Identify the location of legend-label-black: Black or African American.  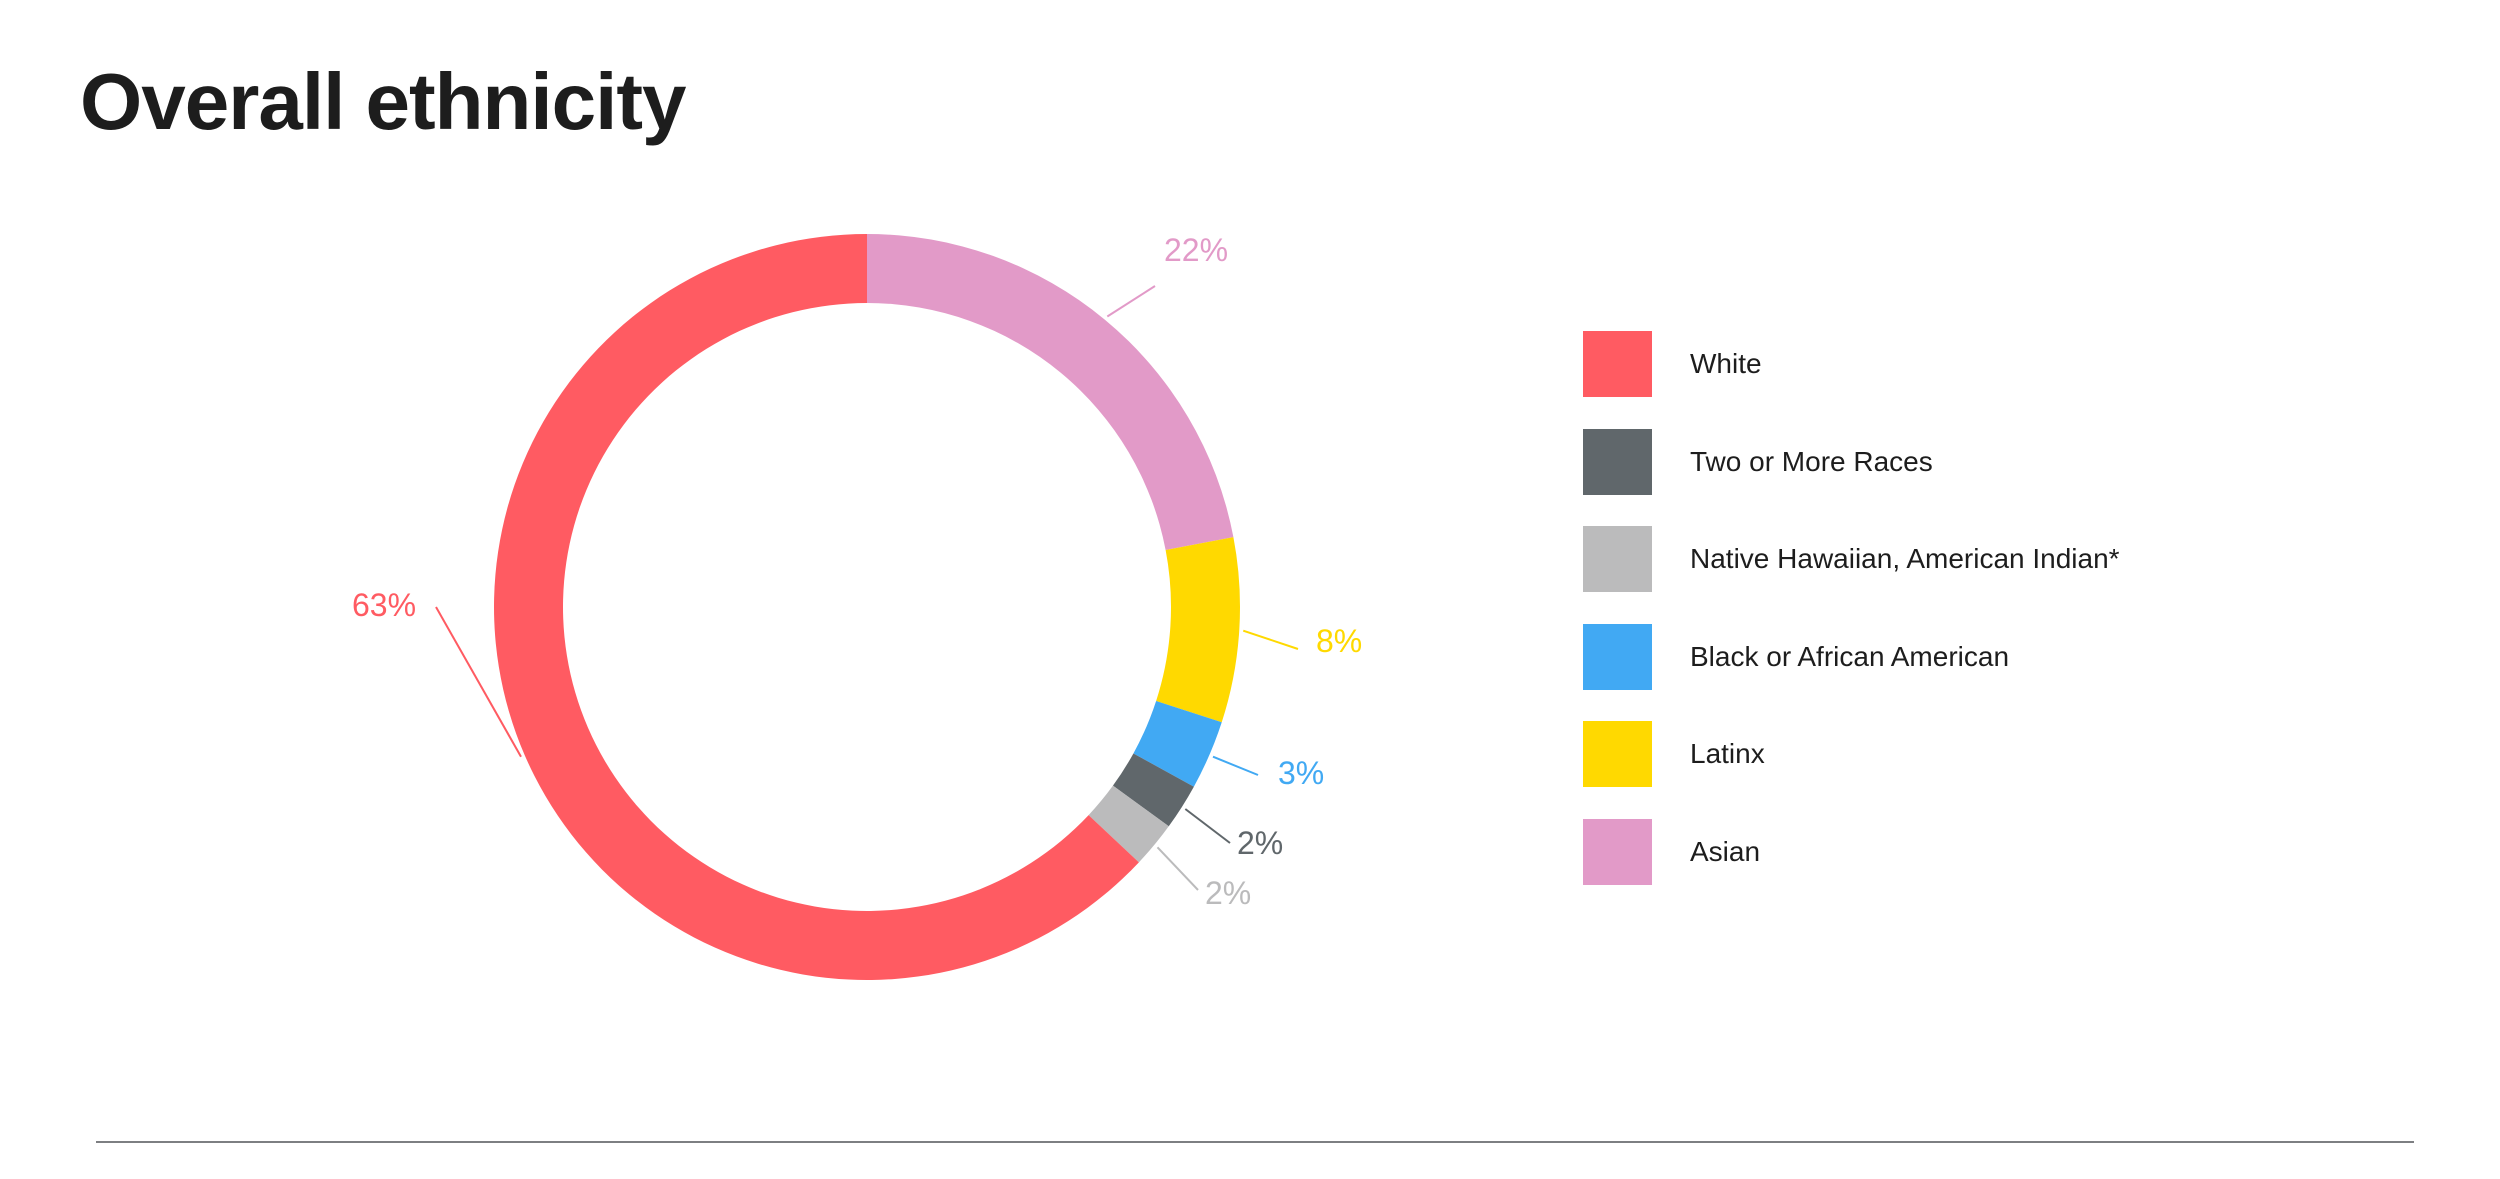
(1850, 656).